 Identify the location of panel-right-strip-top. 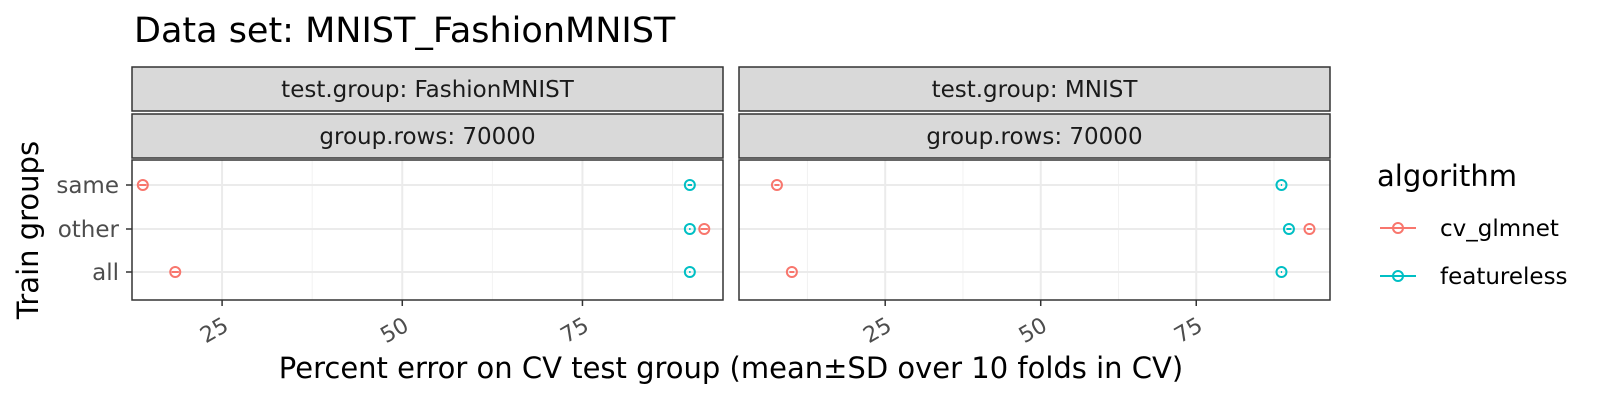
(1034, 89).